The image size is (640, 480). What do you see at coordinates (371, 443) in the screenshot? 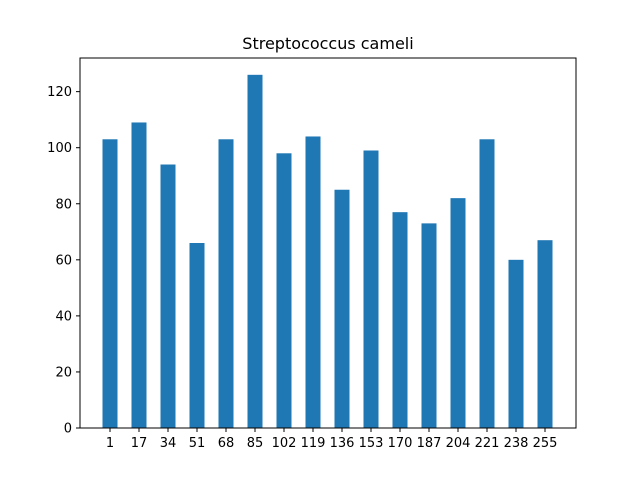
I see `x-tick-label: 153` at bounding box center [371, 443].